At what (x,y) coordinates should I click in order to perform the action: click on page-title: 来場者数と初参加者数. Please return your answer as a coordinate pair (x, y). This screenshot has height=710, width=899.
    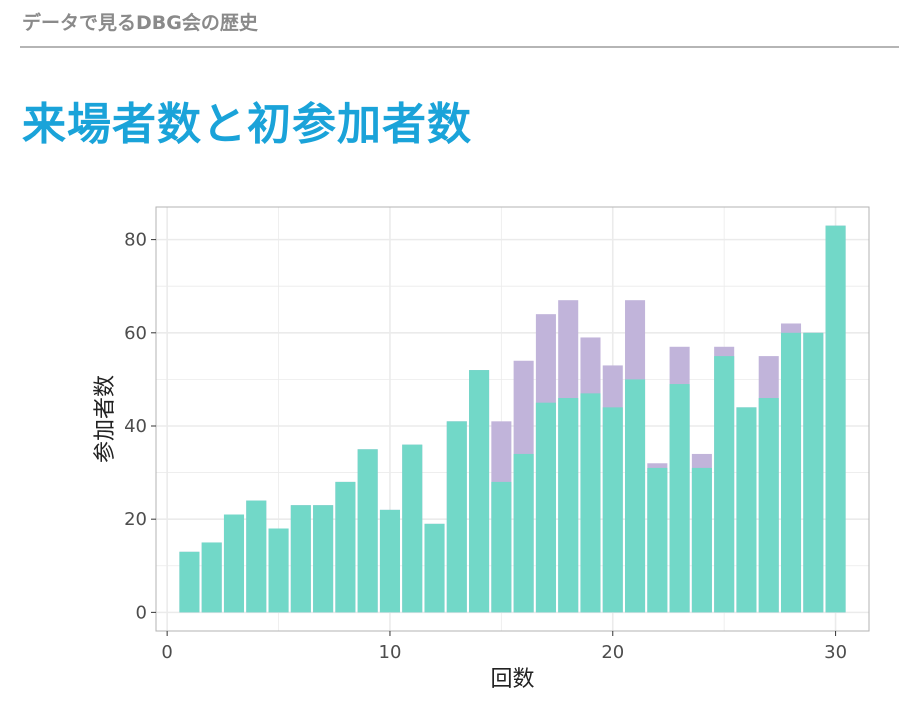
    Looking at the image, I should click on (247, 124).